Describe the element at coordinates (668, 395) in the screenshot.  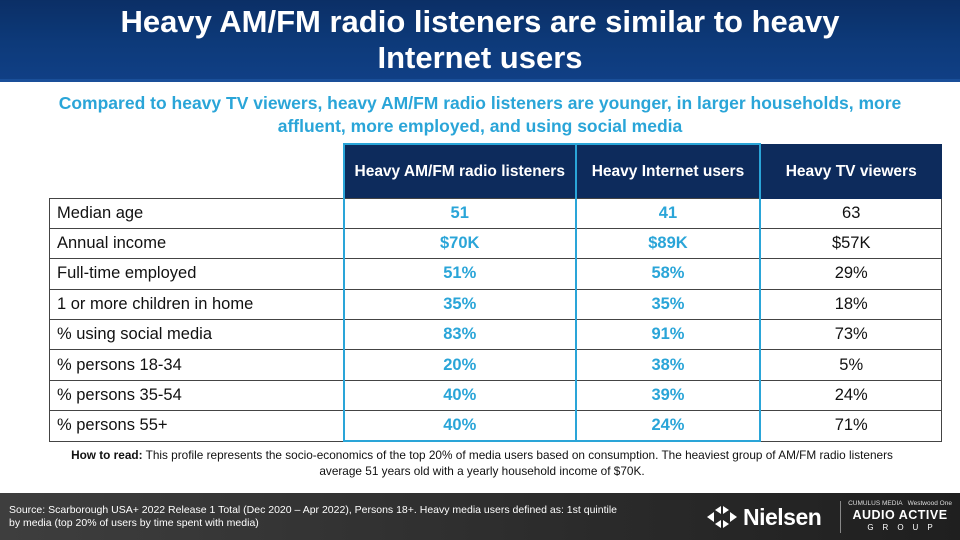
I see `internet-value: 39%` at that location.